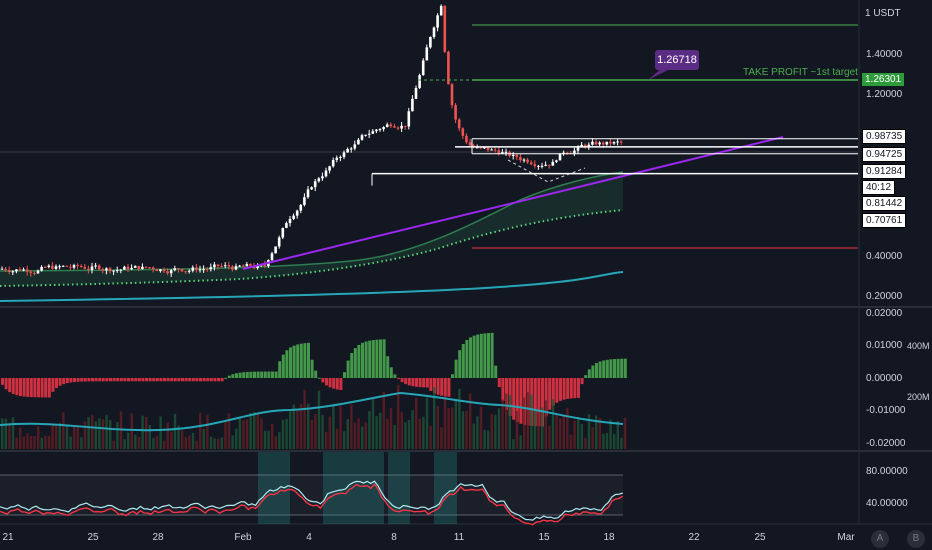  What do you see at coordinates (884, 296) in the screenshot?
I see `price-tick: 0.20000` at bounding box center [884, 296].